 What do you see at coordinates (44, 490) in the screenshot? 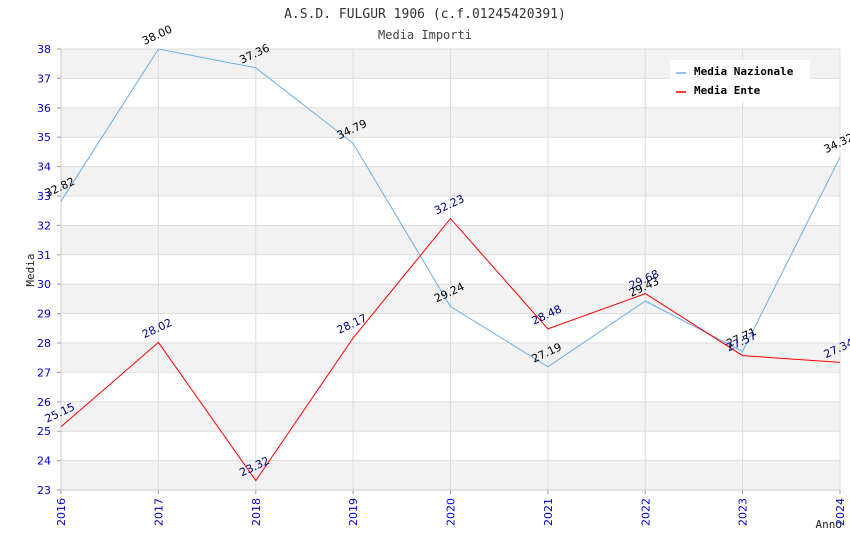
I see `y-tick-label: 23` at bounding box center [44, 490].